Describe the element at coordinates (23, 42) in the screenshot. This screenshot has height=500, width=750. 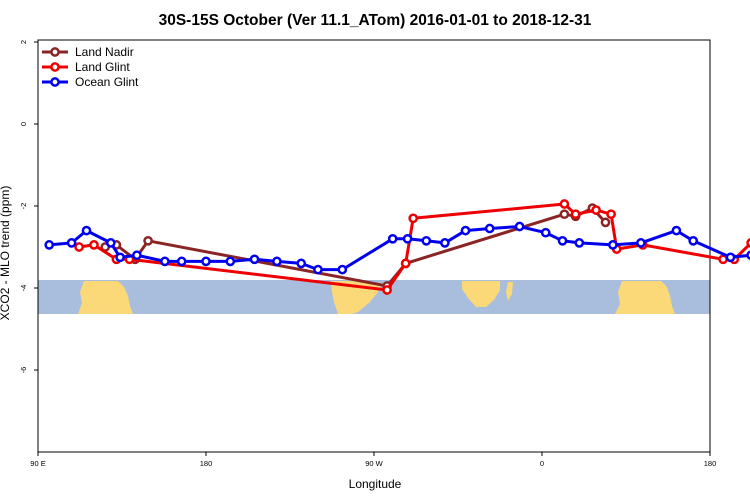
I see `y-tick-label: 2` at that location.